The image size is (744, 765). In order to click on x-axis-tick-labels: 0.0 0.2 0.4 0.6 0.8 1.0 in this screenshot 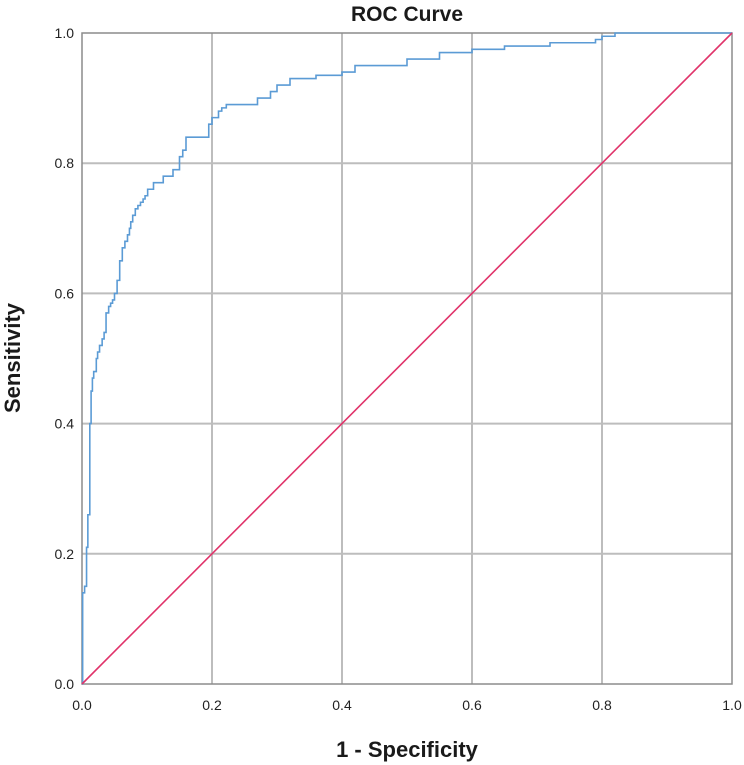, I will do `click(407, 705)`.